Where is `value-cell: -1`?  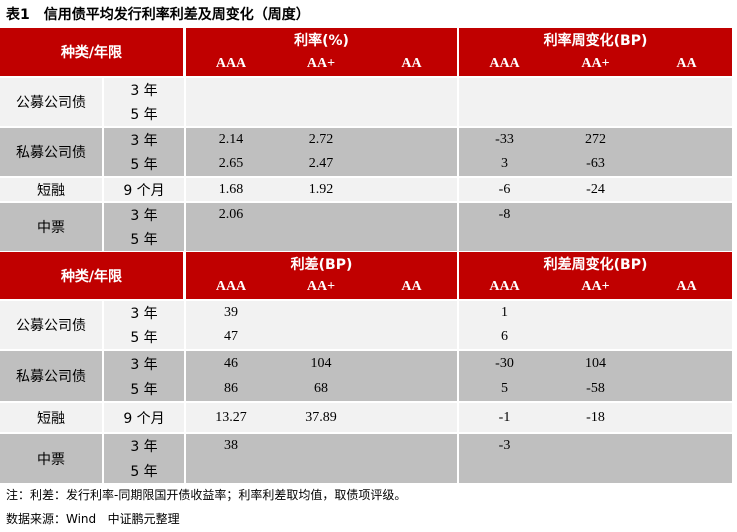
value-cell: -1 is located at coordinates (504, 417).